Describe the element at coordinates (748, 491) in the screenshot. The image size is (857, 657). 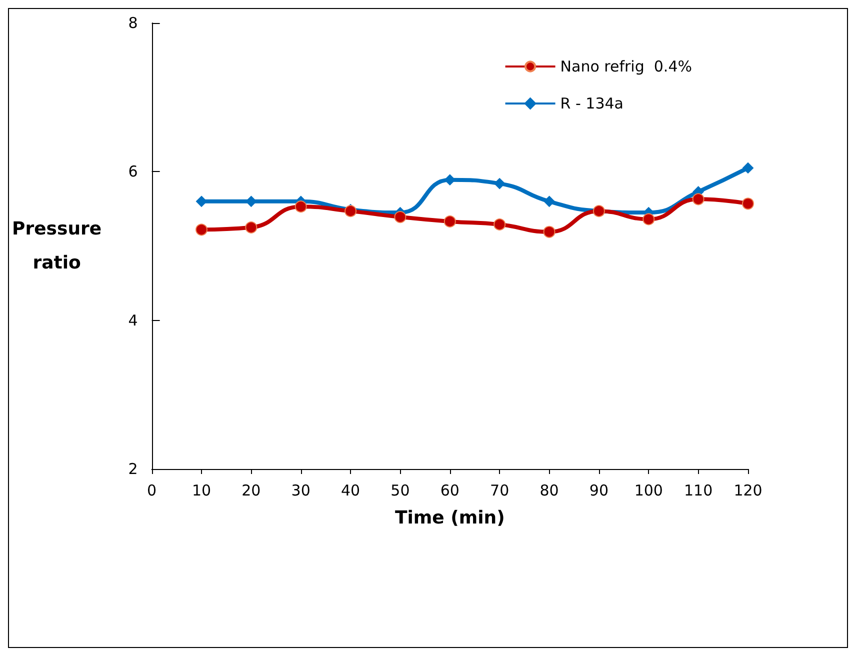
I see `x-tick-label: 120` at that location.